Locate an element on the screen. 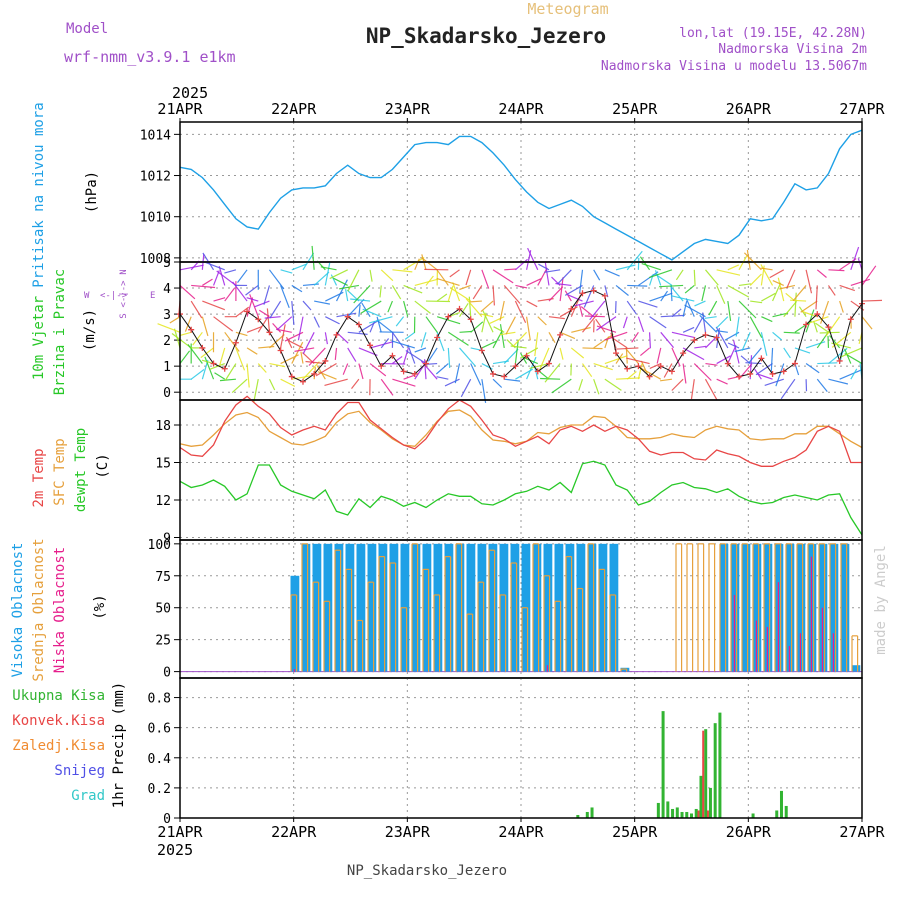 This screenshot has width=900, height=900. precip-conv-bar is located at coordinates (703, 774).